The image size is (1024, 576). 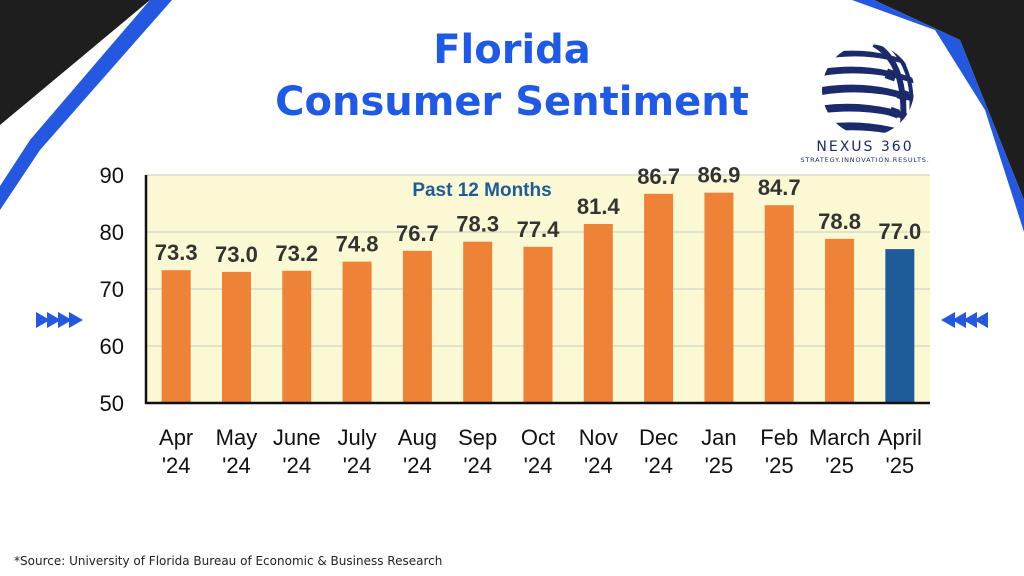 What do you see at coordinates (296, 253) in the screenshot?
I see `data-label: 73.2` at bounding box center [296, 253].